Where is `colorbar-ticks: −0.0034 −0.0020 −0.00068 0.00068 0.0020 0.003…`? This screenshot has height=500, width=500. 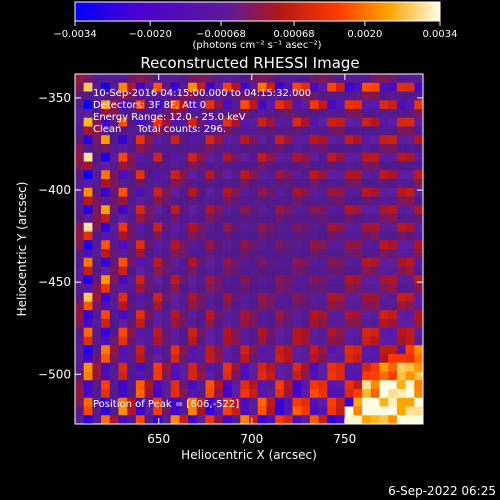 colorbar-ticks: −0.0034 −0.0020 −0.00068 0.00068 0.0020 0.003… is located at coordinates (255, 30).